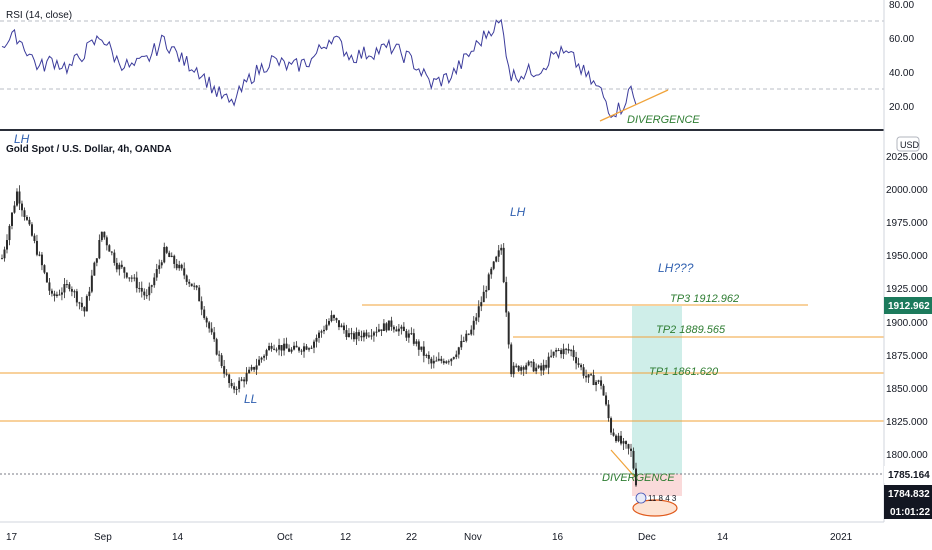 This screenshot has height=550, width=932. I want to click on price-tick: 1800.000, so click(907, 455).